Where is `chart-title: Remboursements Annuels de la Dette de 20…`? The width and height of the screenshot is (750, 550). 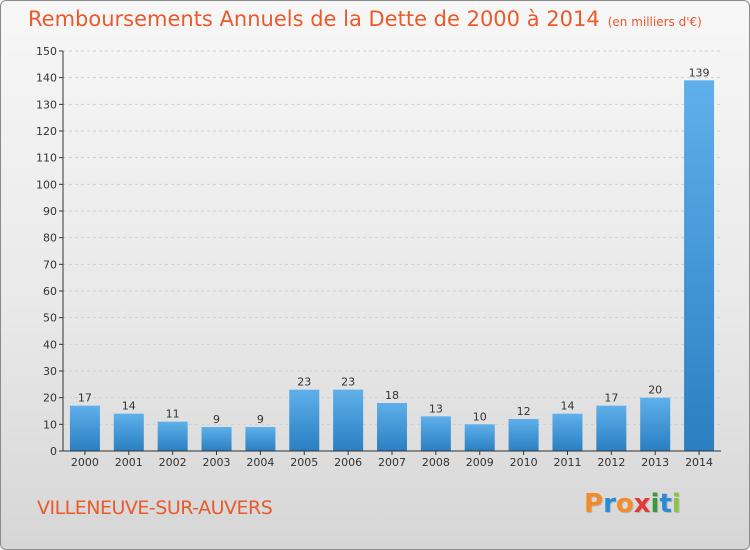 chart-title: Remboursements Annuels de la Dette de 20… is located at coordinates (365, 19).